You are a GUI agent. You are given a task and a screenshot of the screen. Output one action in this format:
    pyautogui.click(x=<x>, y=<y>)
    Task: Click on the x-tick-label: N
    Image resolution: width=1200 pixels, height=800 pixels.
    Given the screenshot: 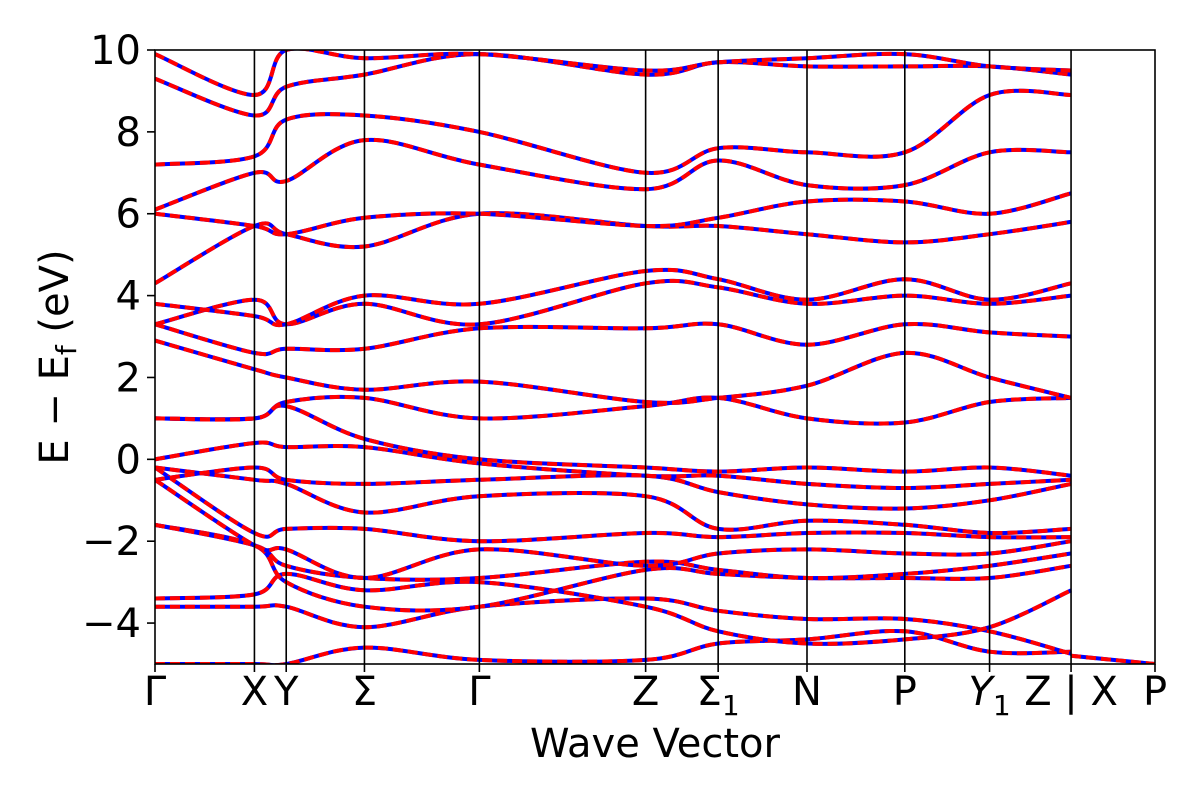 What is the action you would take?
    pyautogui.click(x=807, y=692)
    